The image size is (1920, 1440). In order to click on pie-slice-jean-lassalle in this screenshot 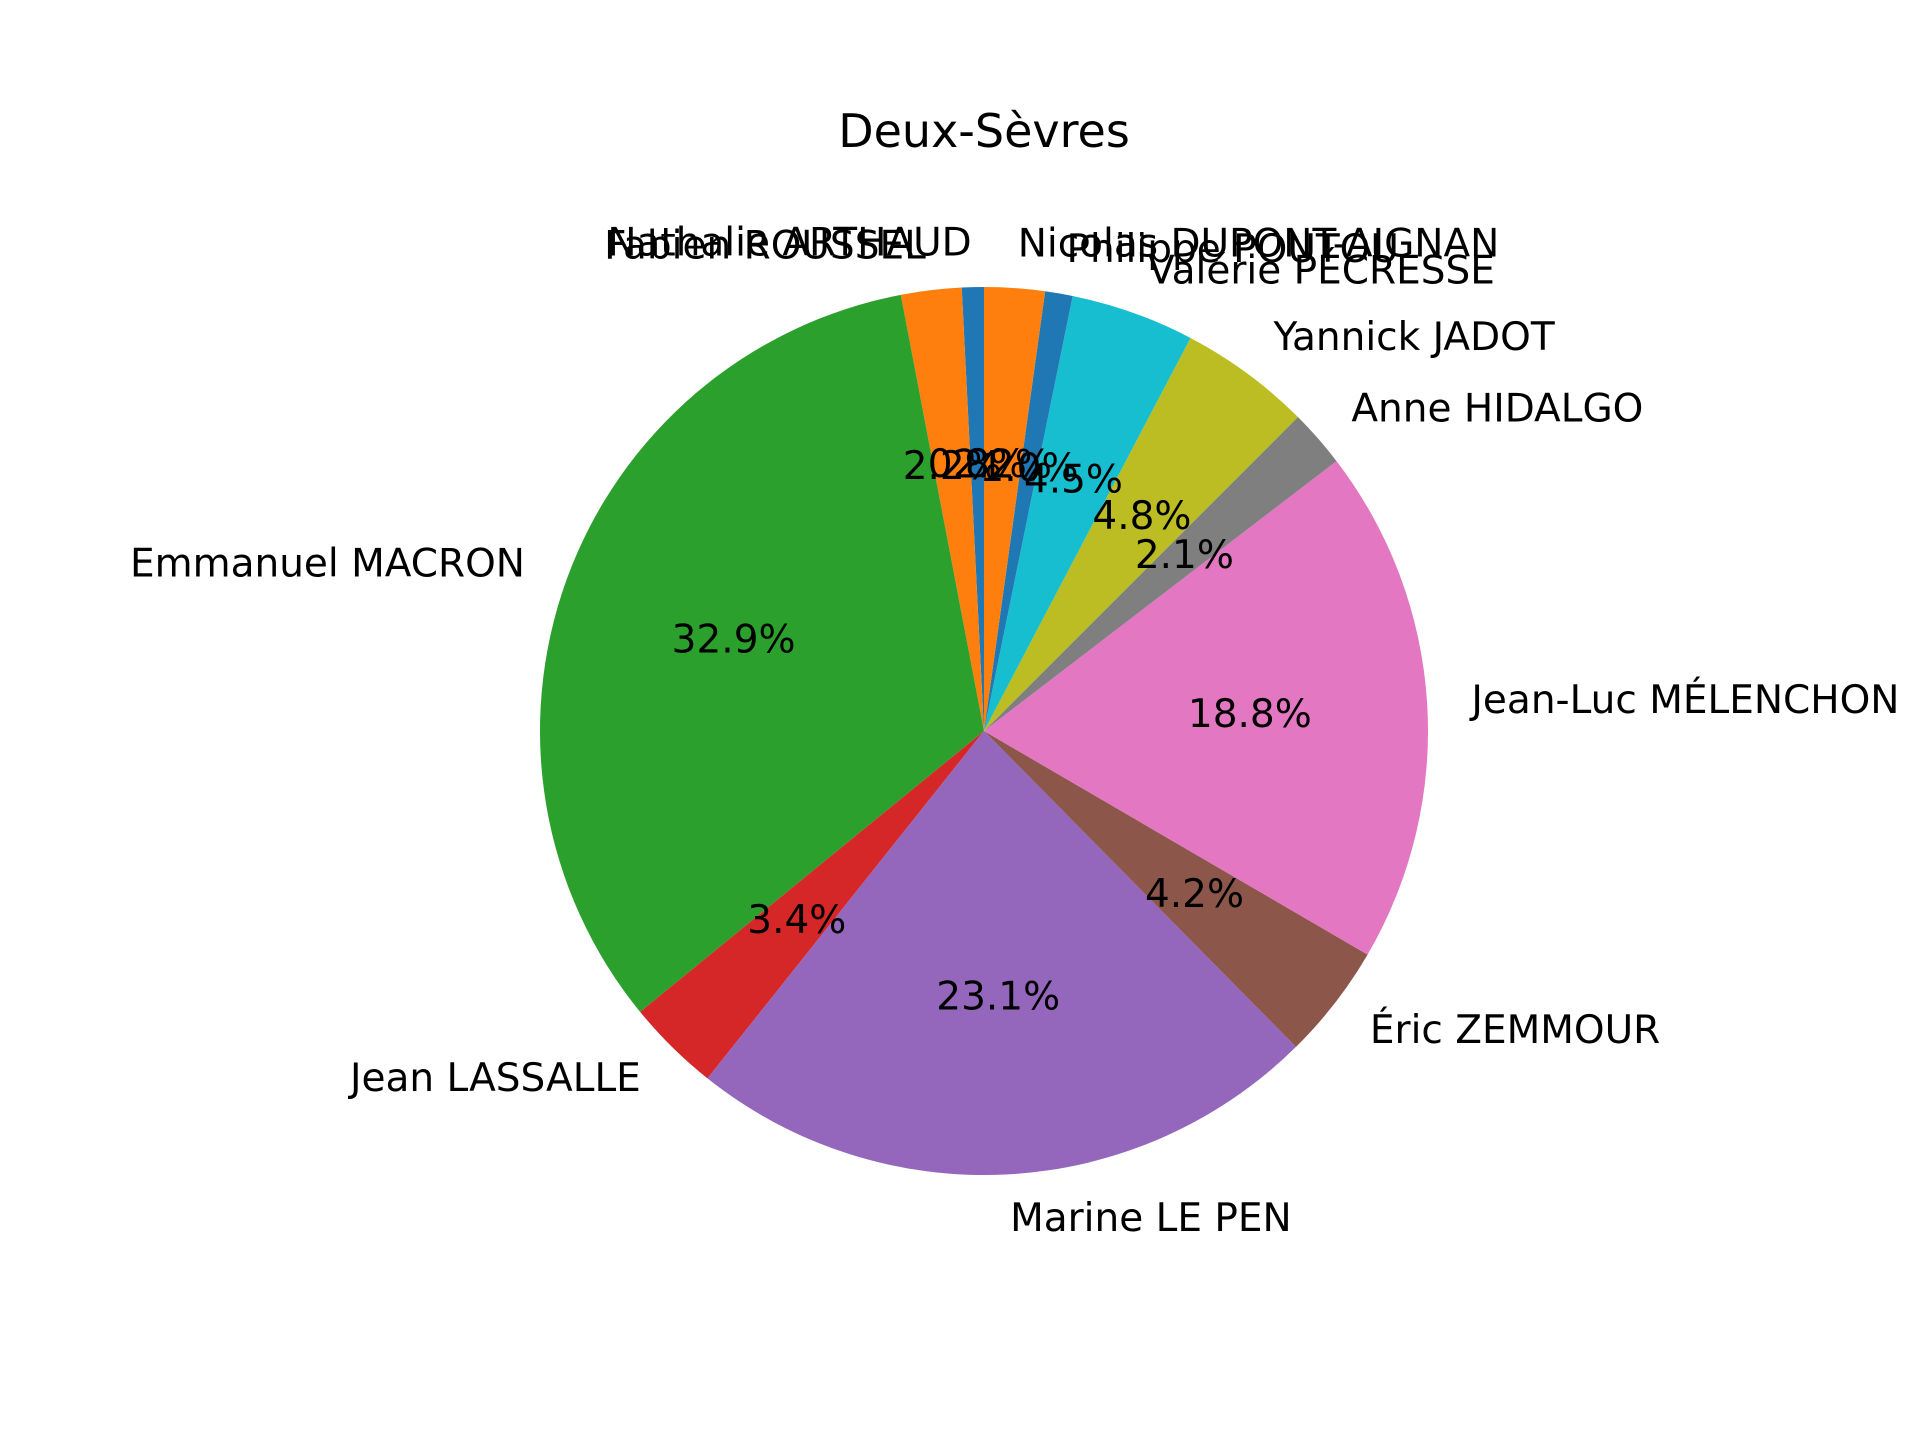, I will do `click(812, 905)`.